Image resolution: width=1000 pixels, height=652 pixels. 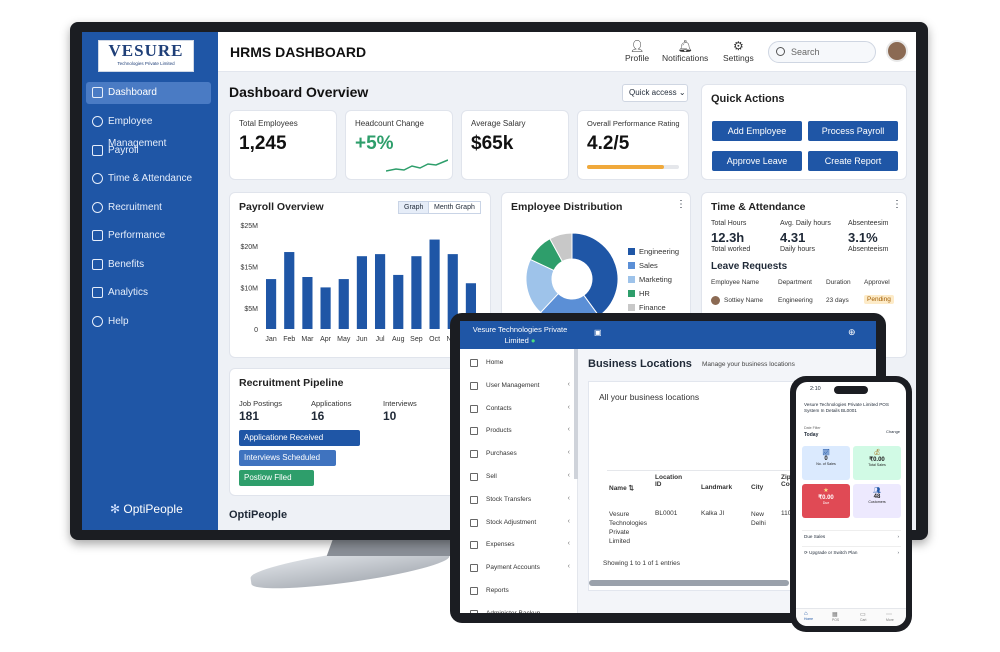 What do you see at coordinates (853, 161) in the screenshot?
I see `create-report-button: Create Report` at bounding box center [853, 161].